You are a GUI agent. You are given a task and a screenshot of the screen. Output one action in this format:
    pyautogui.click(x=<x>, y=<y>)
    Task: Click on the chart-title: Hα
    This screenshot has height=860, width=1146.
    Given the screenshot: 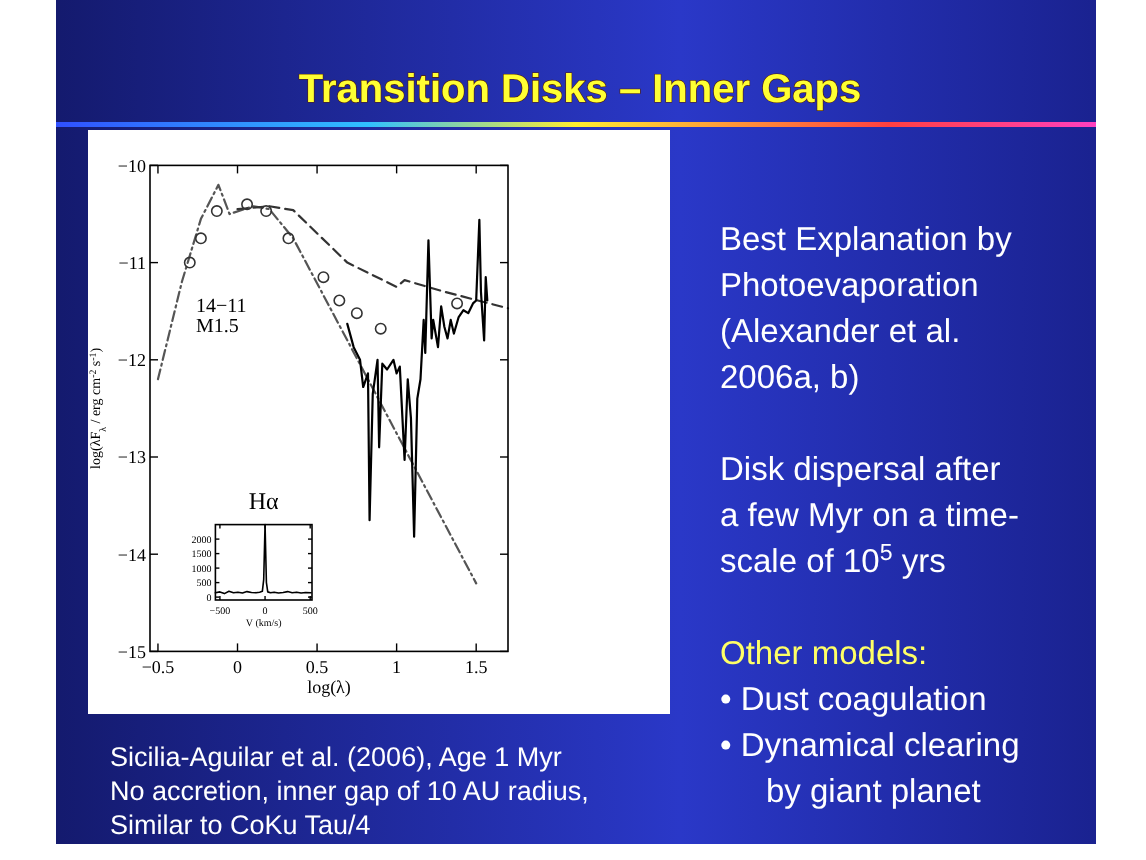 What is the action you would take?
    pyautogui.click(x=264, y=500)
    